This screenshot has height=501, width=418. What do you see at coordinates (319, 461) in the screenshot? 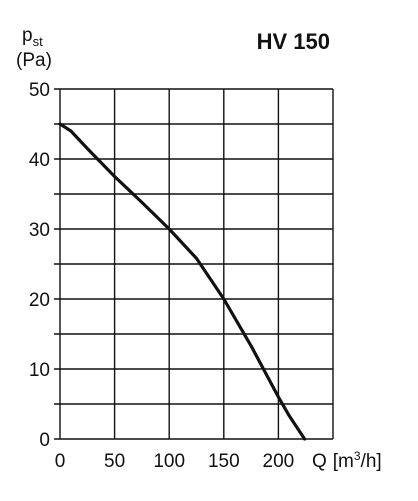
I see `x-axis-symbol: Q` at bounding box center [319, 461].